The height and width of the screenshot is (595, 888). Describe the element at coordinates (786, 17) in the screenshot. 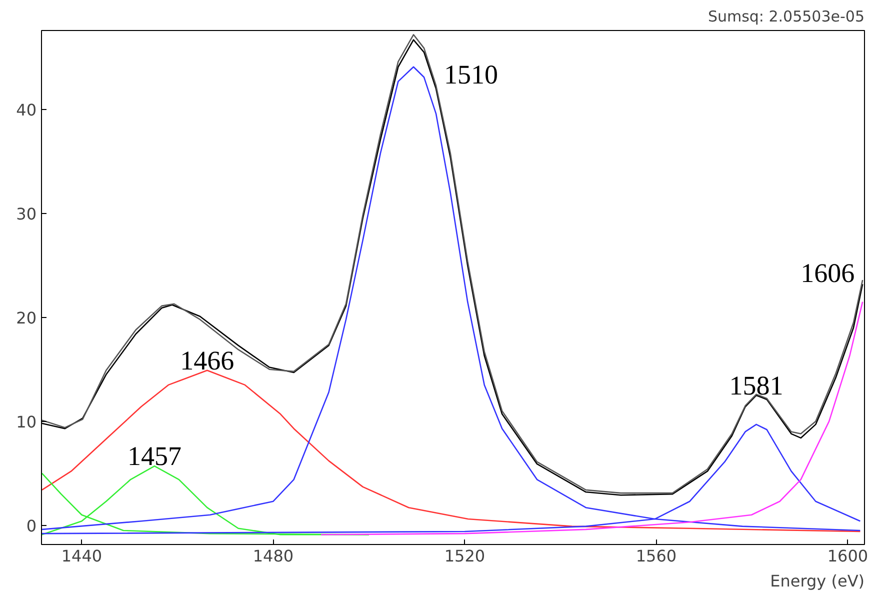

I see `chart-title: Sumsq: 2.05503e-05` at that location.